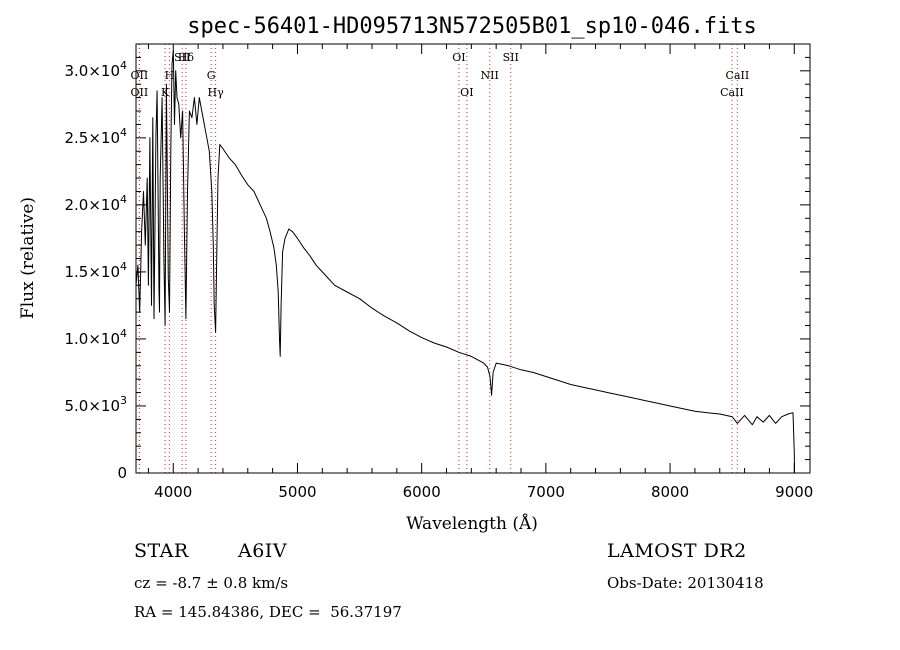 The image size is (900, 650). Describe the element at coordinates (490, 75) in the screenshot. I see `spectral-line-label: NII` at that location.